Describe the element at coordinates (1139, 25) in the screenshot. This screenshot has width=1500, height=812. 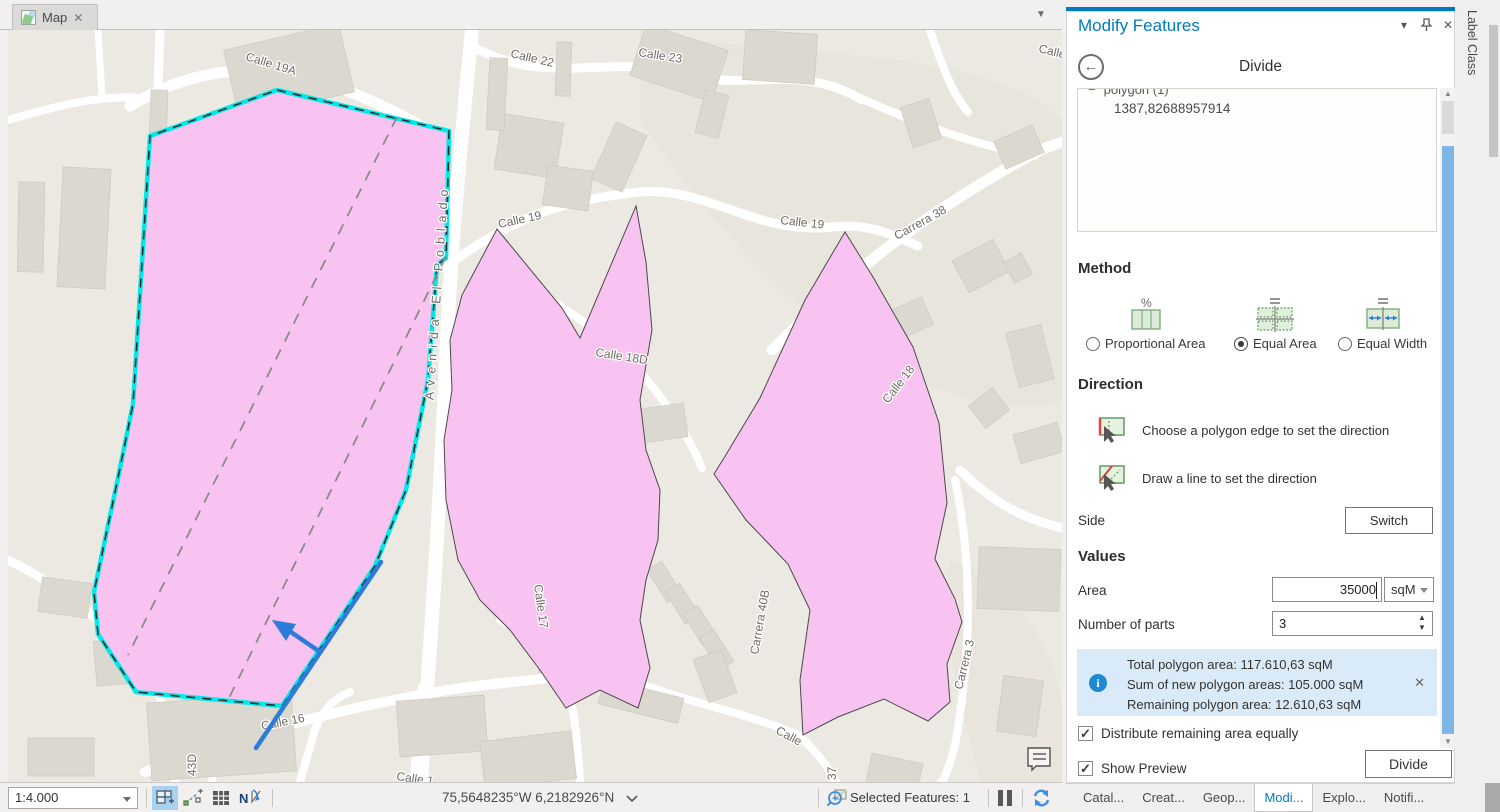
I see `pane-title: Modify Features` at that location.